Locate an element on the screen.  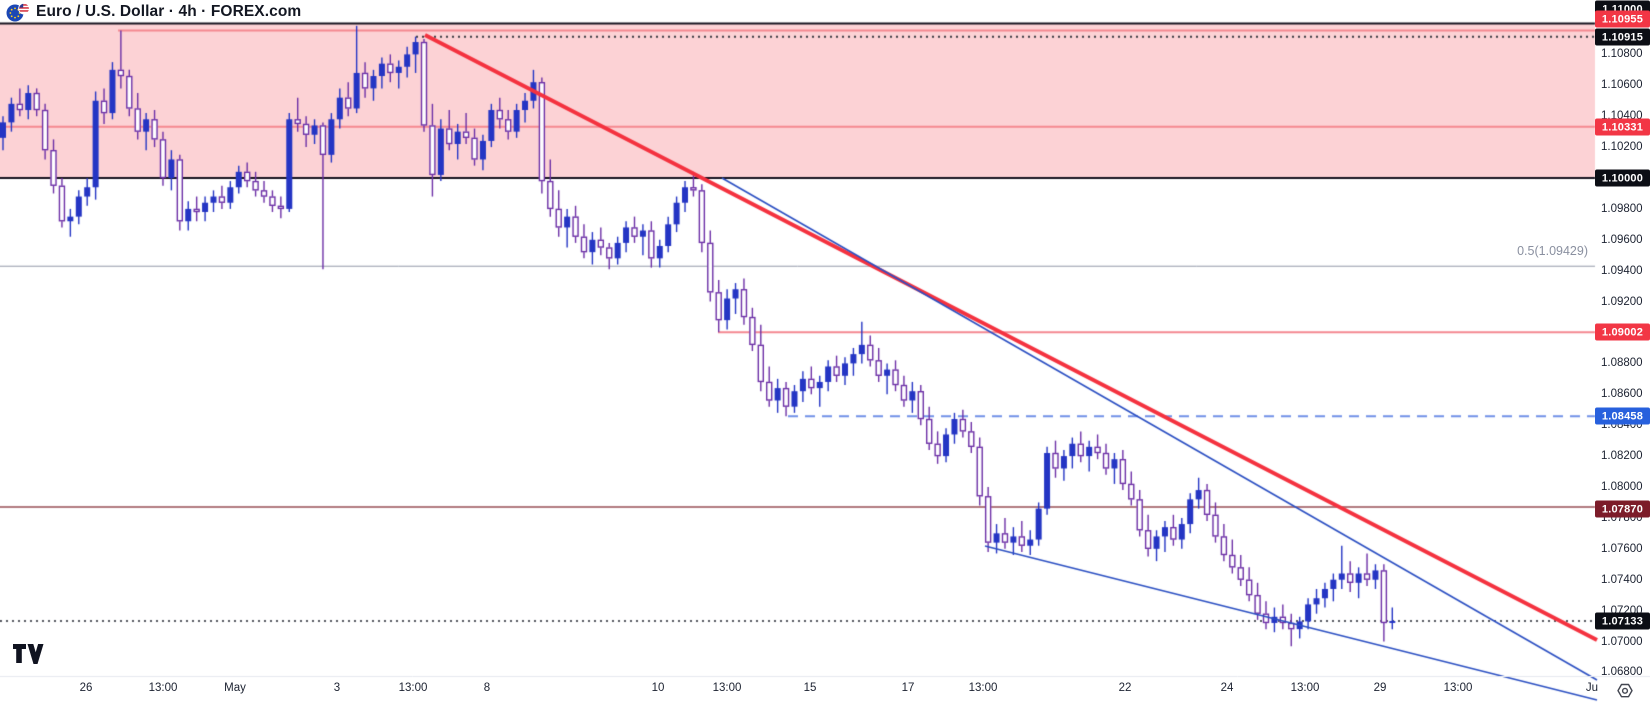
price-level-badge: 1.07870 is located at coordinates (1622, 509).